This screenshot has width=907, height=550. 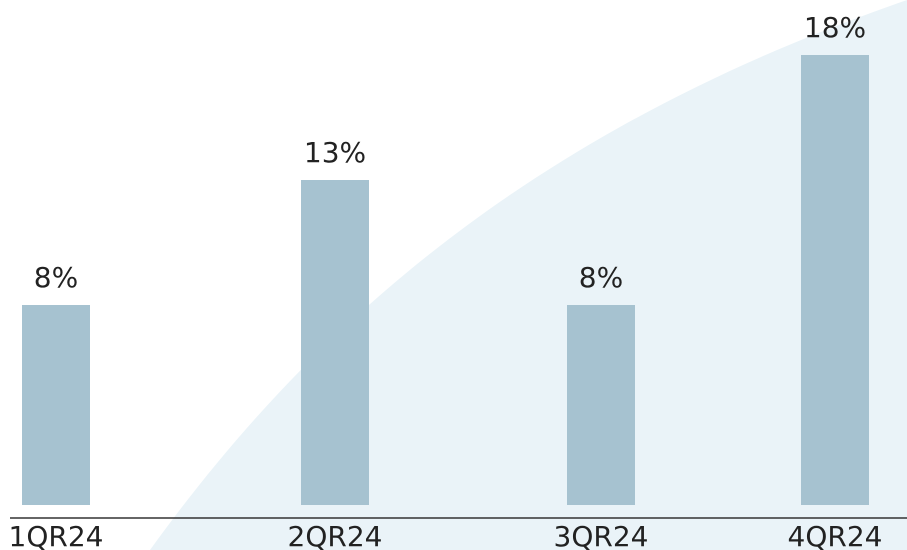 What do you see at coordinates (601, 535) in the screenshot?
I see `x-tick-label: 3QR24` at bounding box center [601, 535].